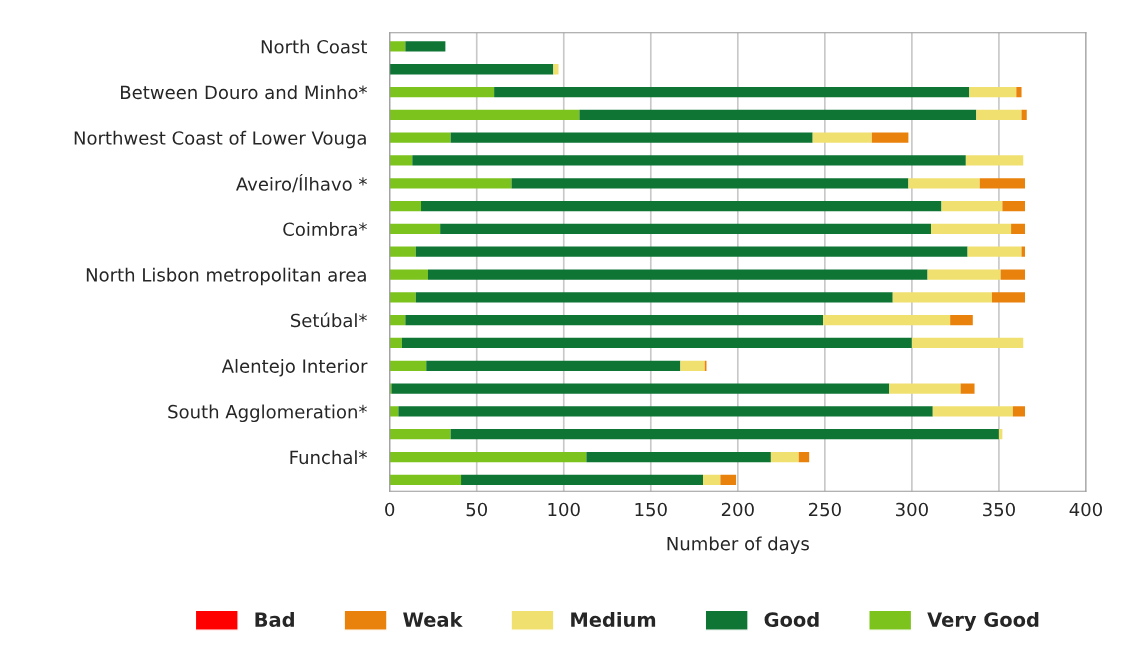  I want to click on legend-label: Medium, so click(613, 619).